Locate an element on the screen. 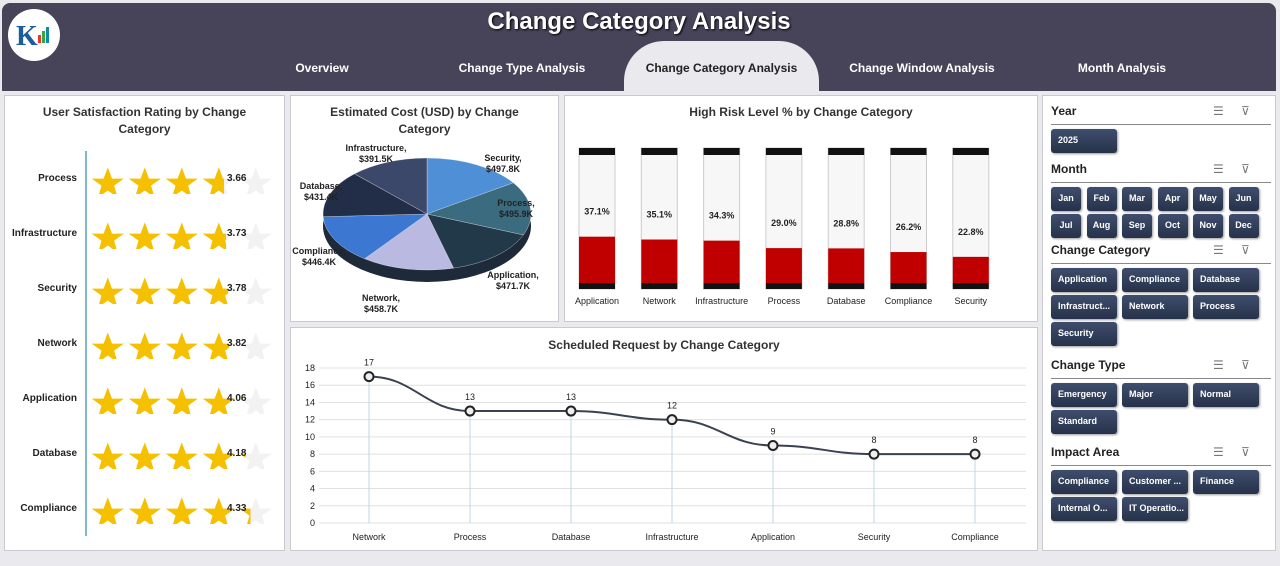 The width and height of the screenshot is (1280, 566). rating-label: Compliance is located at coordinates (48, 508).